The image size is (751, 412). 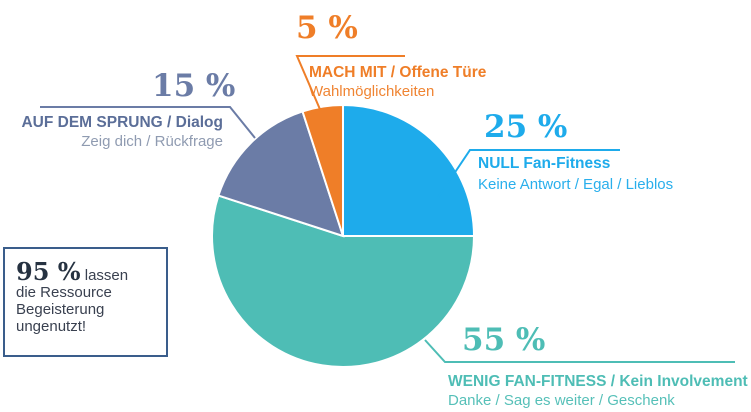 What do you see at coordinates (371, 91) in the screenshot?
I see `slice-subtitle-mach-mit: Wahlmöglichkeiten` at bounding box center [371, 91].